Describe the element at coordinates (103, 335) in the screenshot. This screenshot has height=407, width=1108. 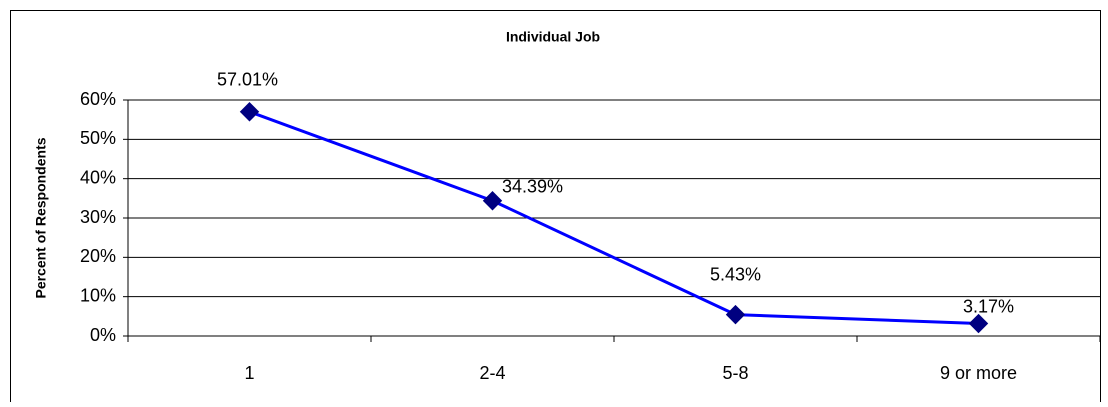
I see `y-tick-label: 0%` at that location.